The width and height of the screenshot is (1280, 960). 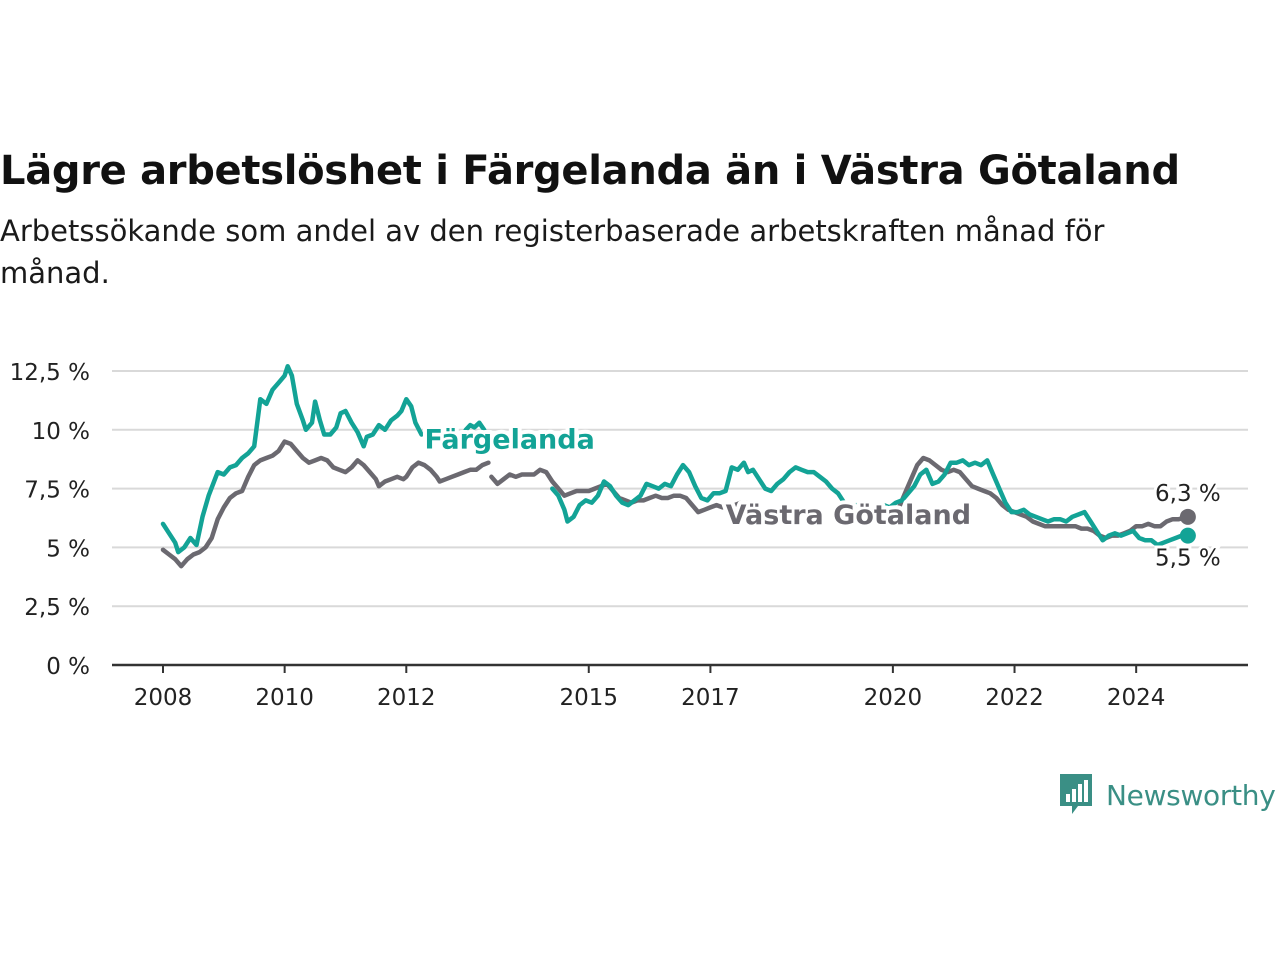 I want to click on series-label: Västra Götaland, so click(x=848, y=515).